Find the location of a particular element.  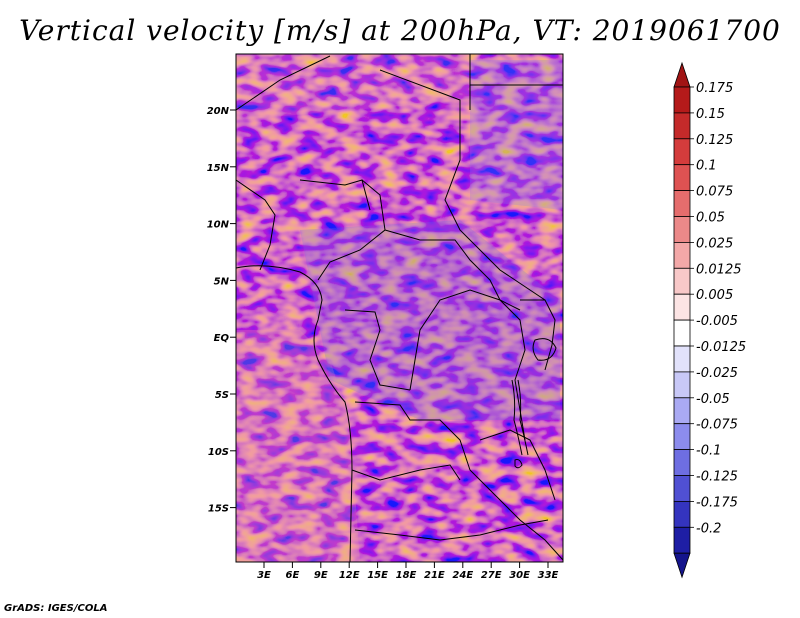

lat-label: 5N is located at coordinates (222, 281).